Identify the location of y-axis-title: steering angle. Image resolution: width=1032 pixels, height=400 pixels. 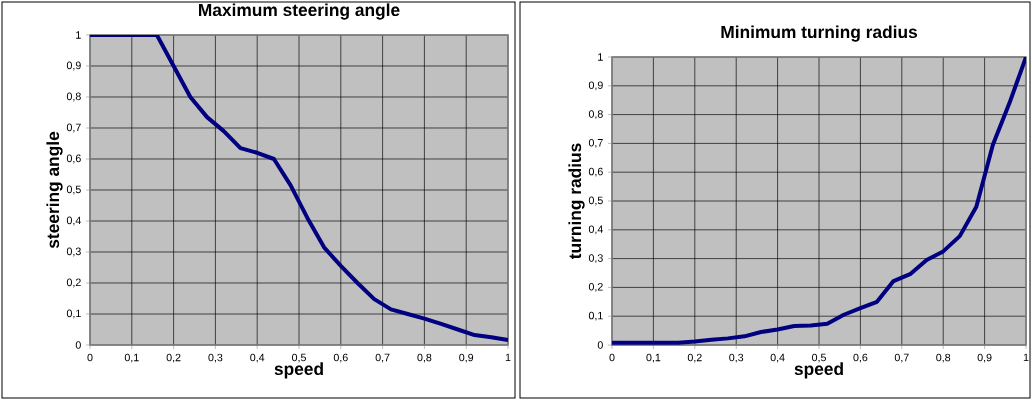
(54, 190).